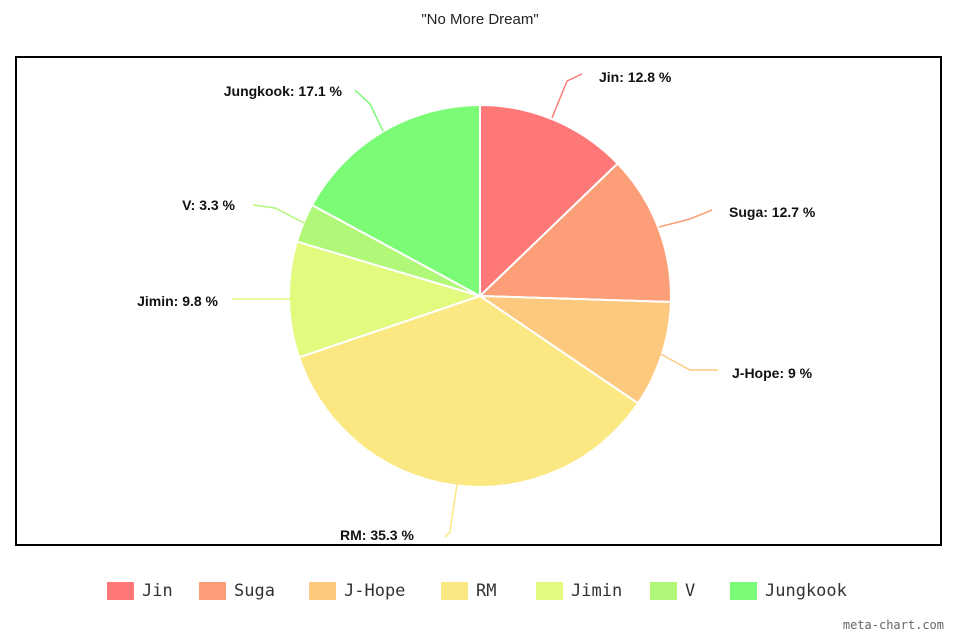 This screenshot has height=640, width=960. Describe the element at coordinates (208, 205) in the screenshot. I see `slice-label-v: V: 3.3 %` at that location.